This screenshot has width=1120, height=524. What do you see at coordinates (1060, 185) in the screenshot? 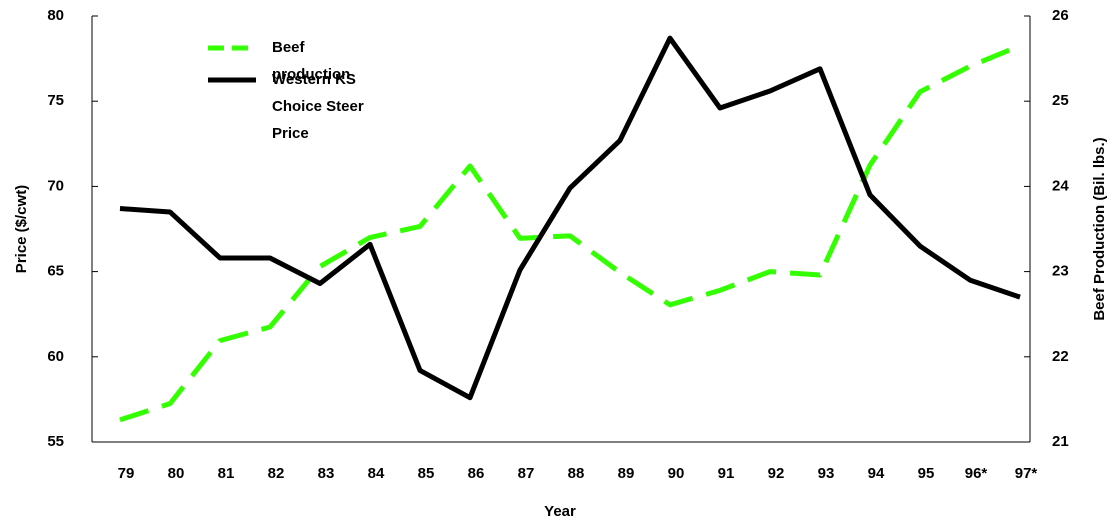
I see `y2-tick-label: 24` at bounding box center [1060, 185].